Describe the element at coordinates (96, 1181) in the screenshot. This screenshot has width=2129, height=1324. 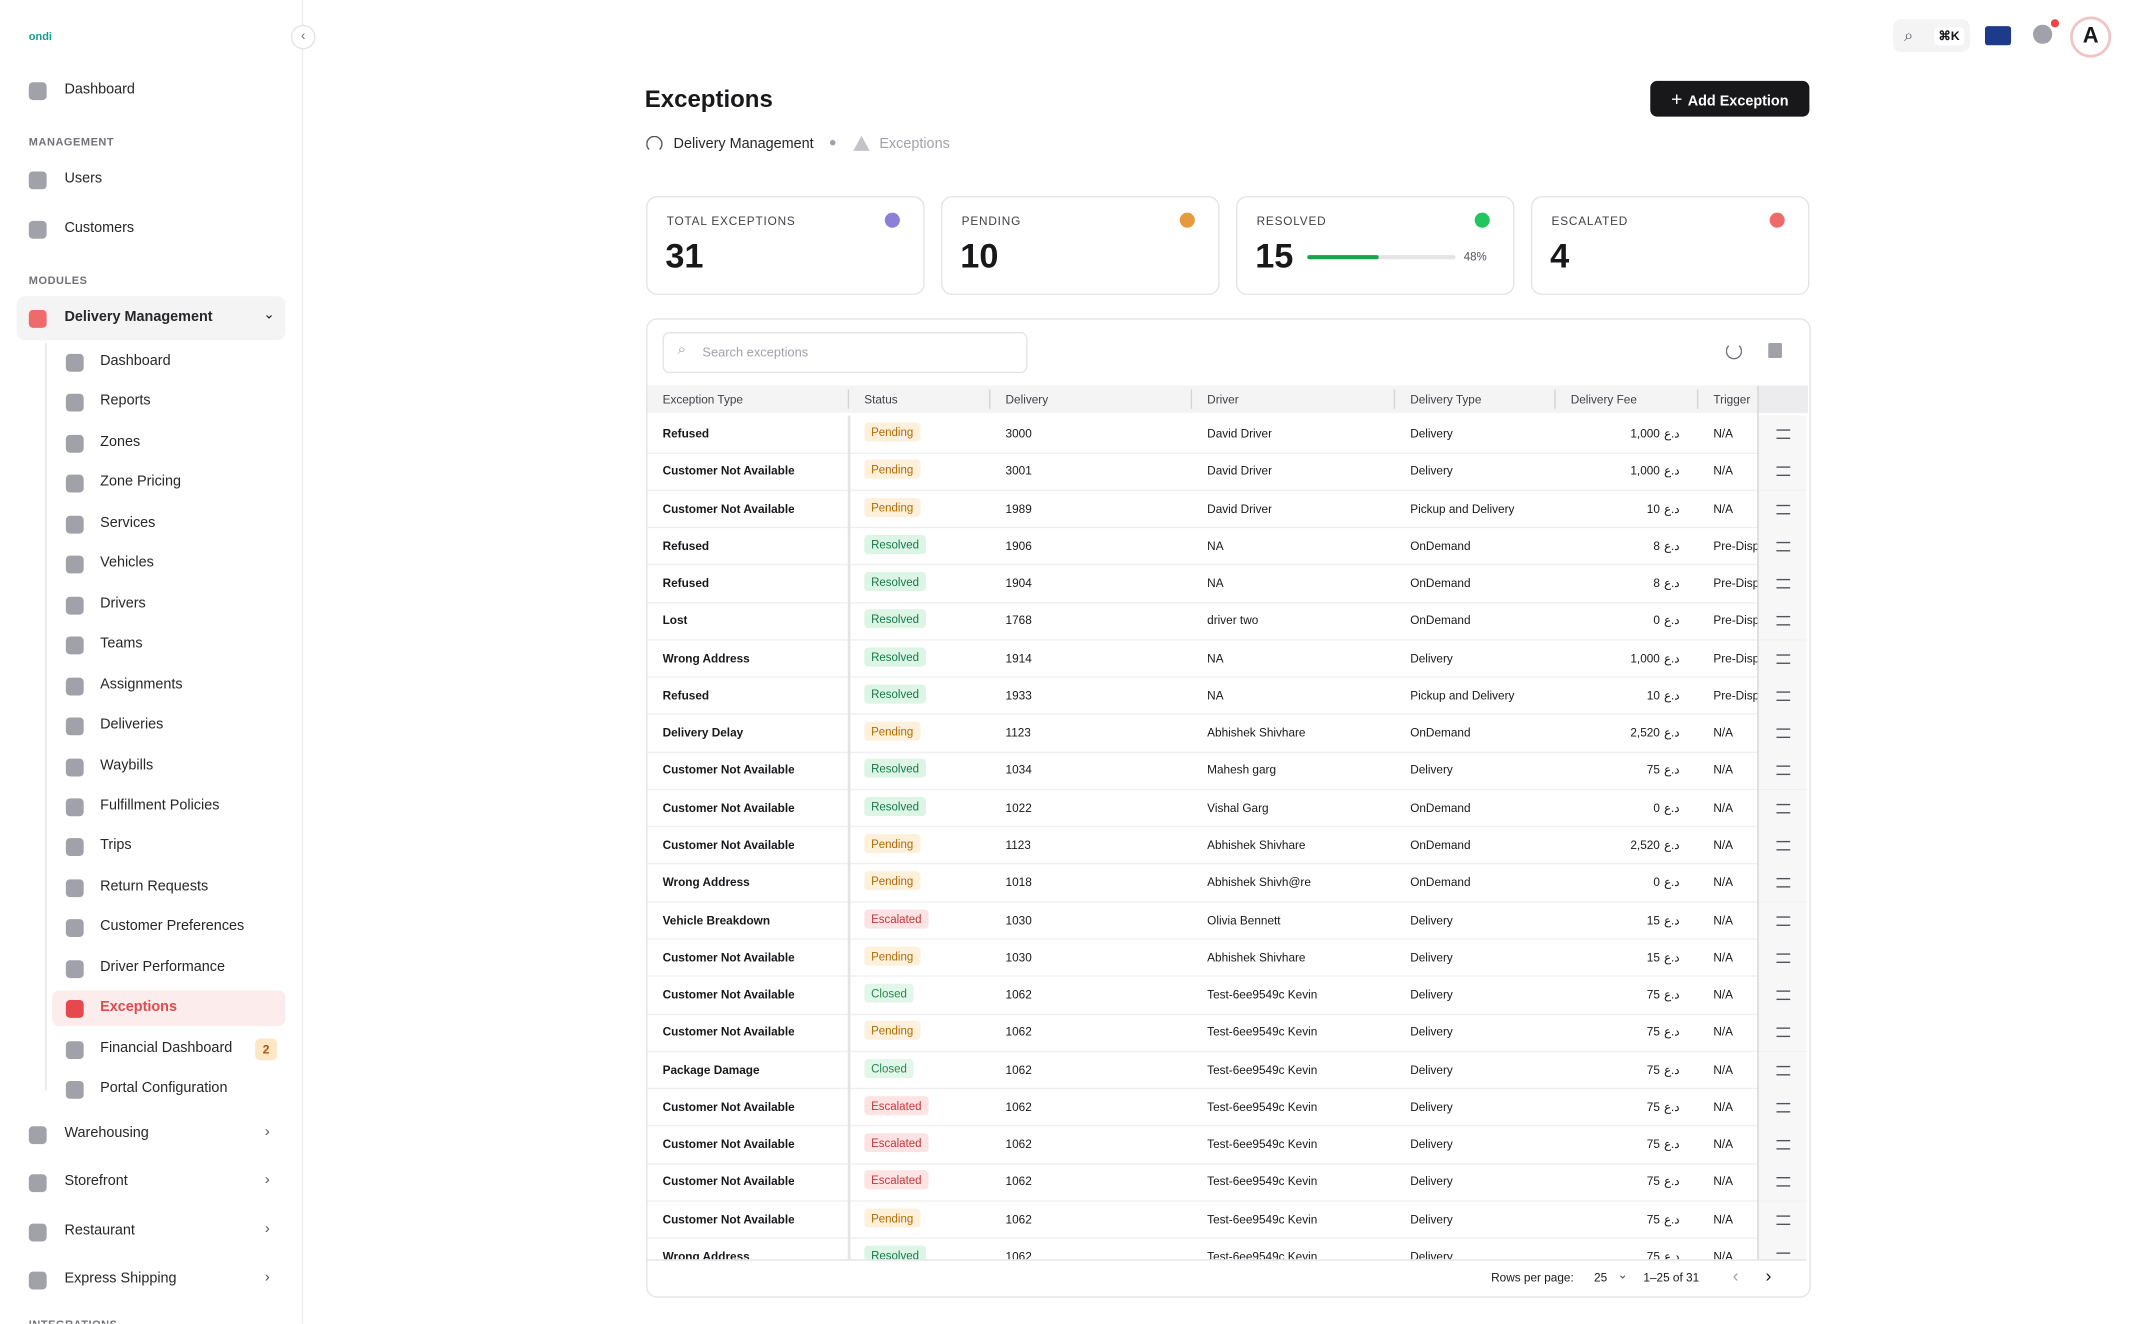
I see `nav-item: Storefront` at that location.